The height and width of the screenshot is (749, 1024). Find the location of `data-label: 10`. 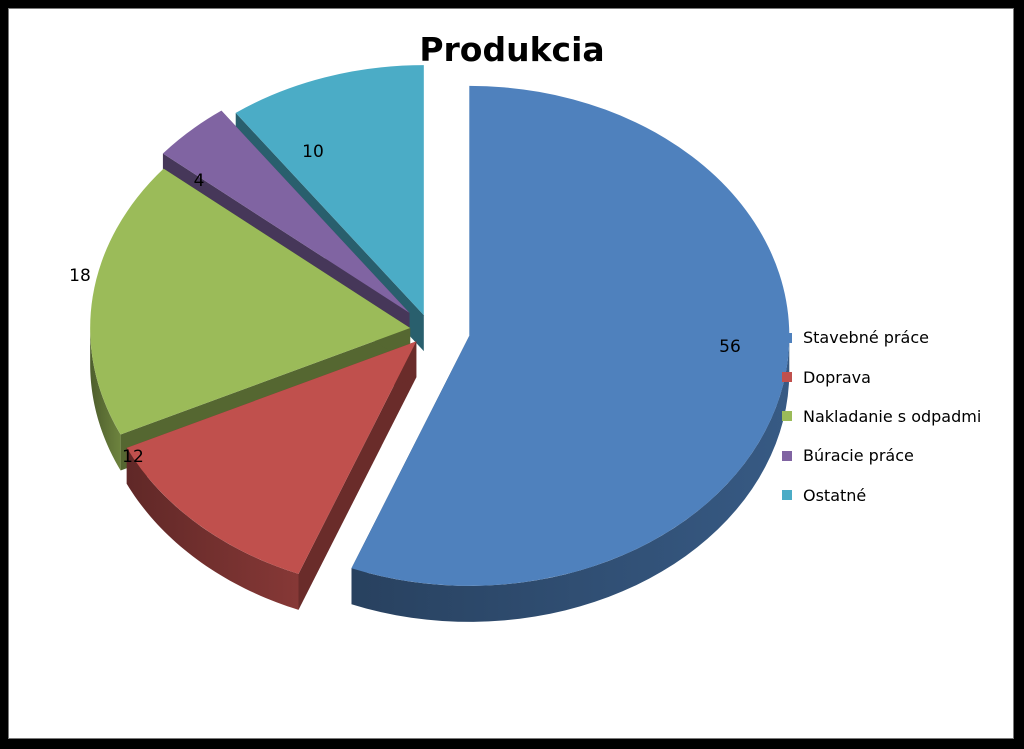

data-label: 10 is located at coordinates (313, 152).